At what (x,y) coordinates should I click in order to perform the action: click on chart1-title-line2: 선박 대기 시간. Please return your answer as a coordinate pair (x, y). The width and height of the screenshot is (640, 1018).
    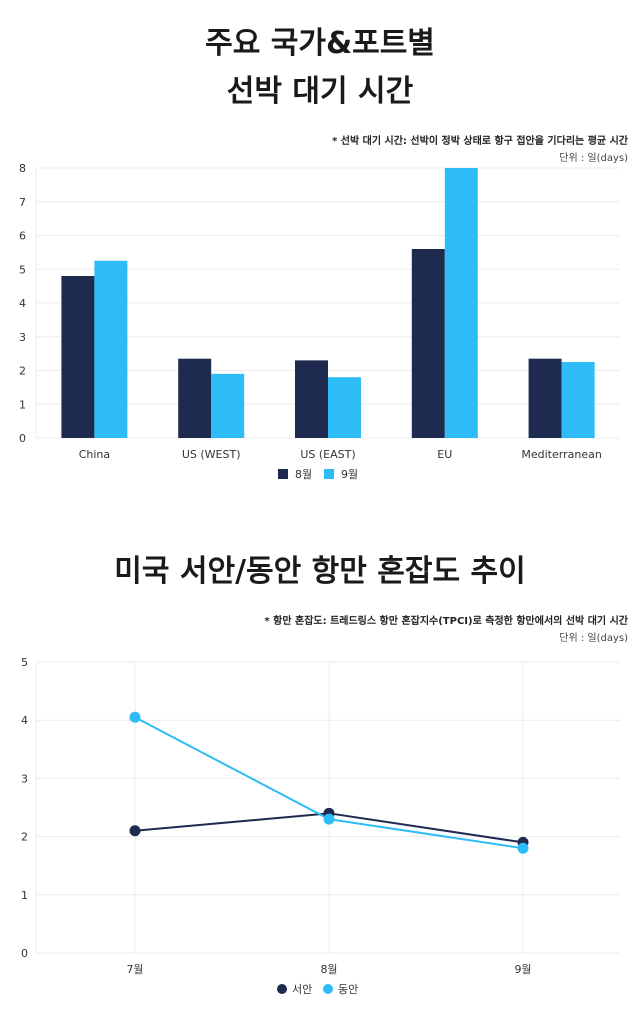
    Looking at the image, I should click on (320, 91).